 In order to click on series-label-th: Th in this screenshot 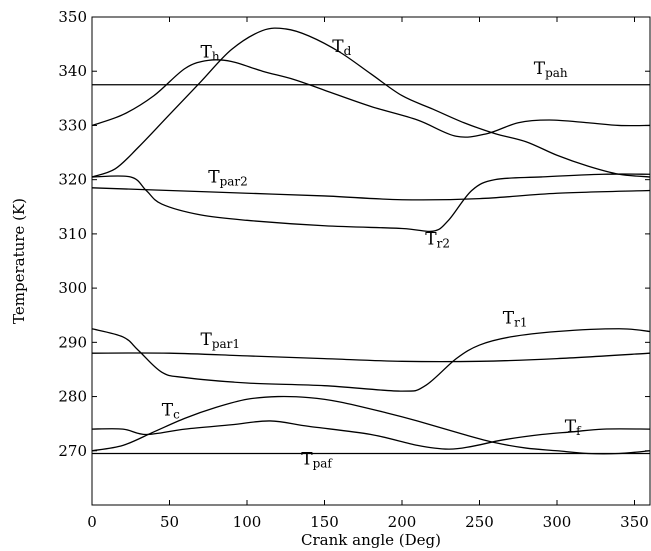, I will do `click(210, 53)`.